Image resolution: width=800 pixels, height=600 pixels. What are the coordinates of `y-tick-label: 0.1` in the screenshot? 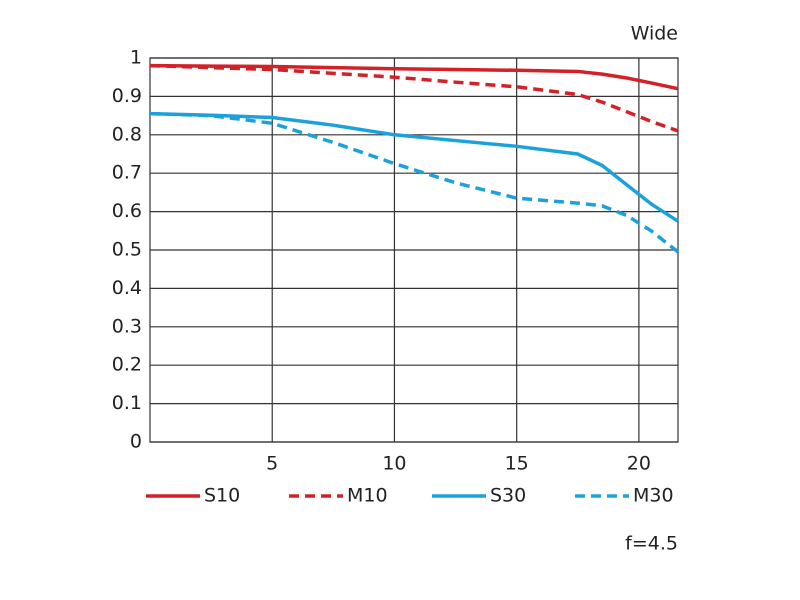 It's located at (127, 403).